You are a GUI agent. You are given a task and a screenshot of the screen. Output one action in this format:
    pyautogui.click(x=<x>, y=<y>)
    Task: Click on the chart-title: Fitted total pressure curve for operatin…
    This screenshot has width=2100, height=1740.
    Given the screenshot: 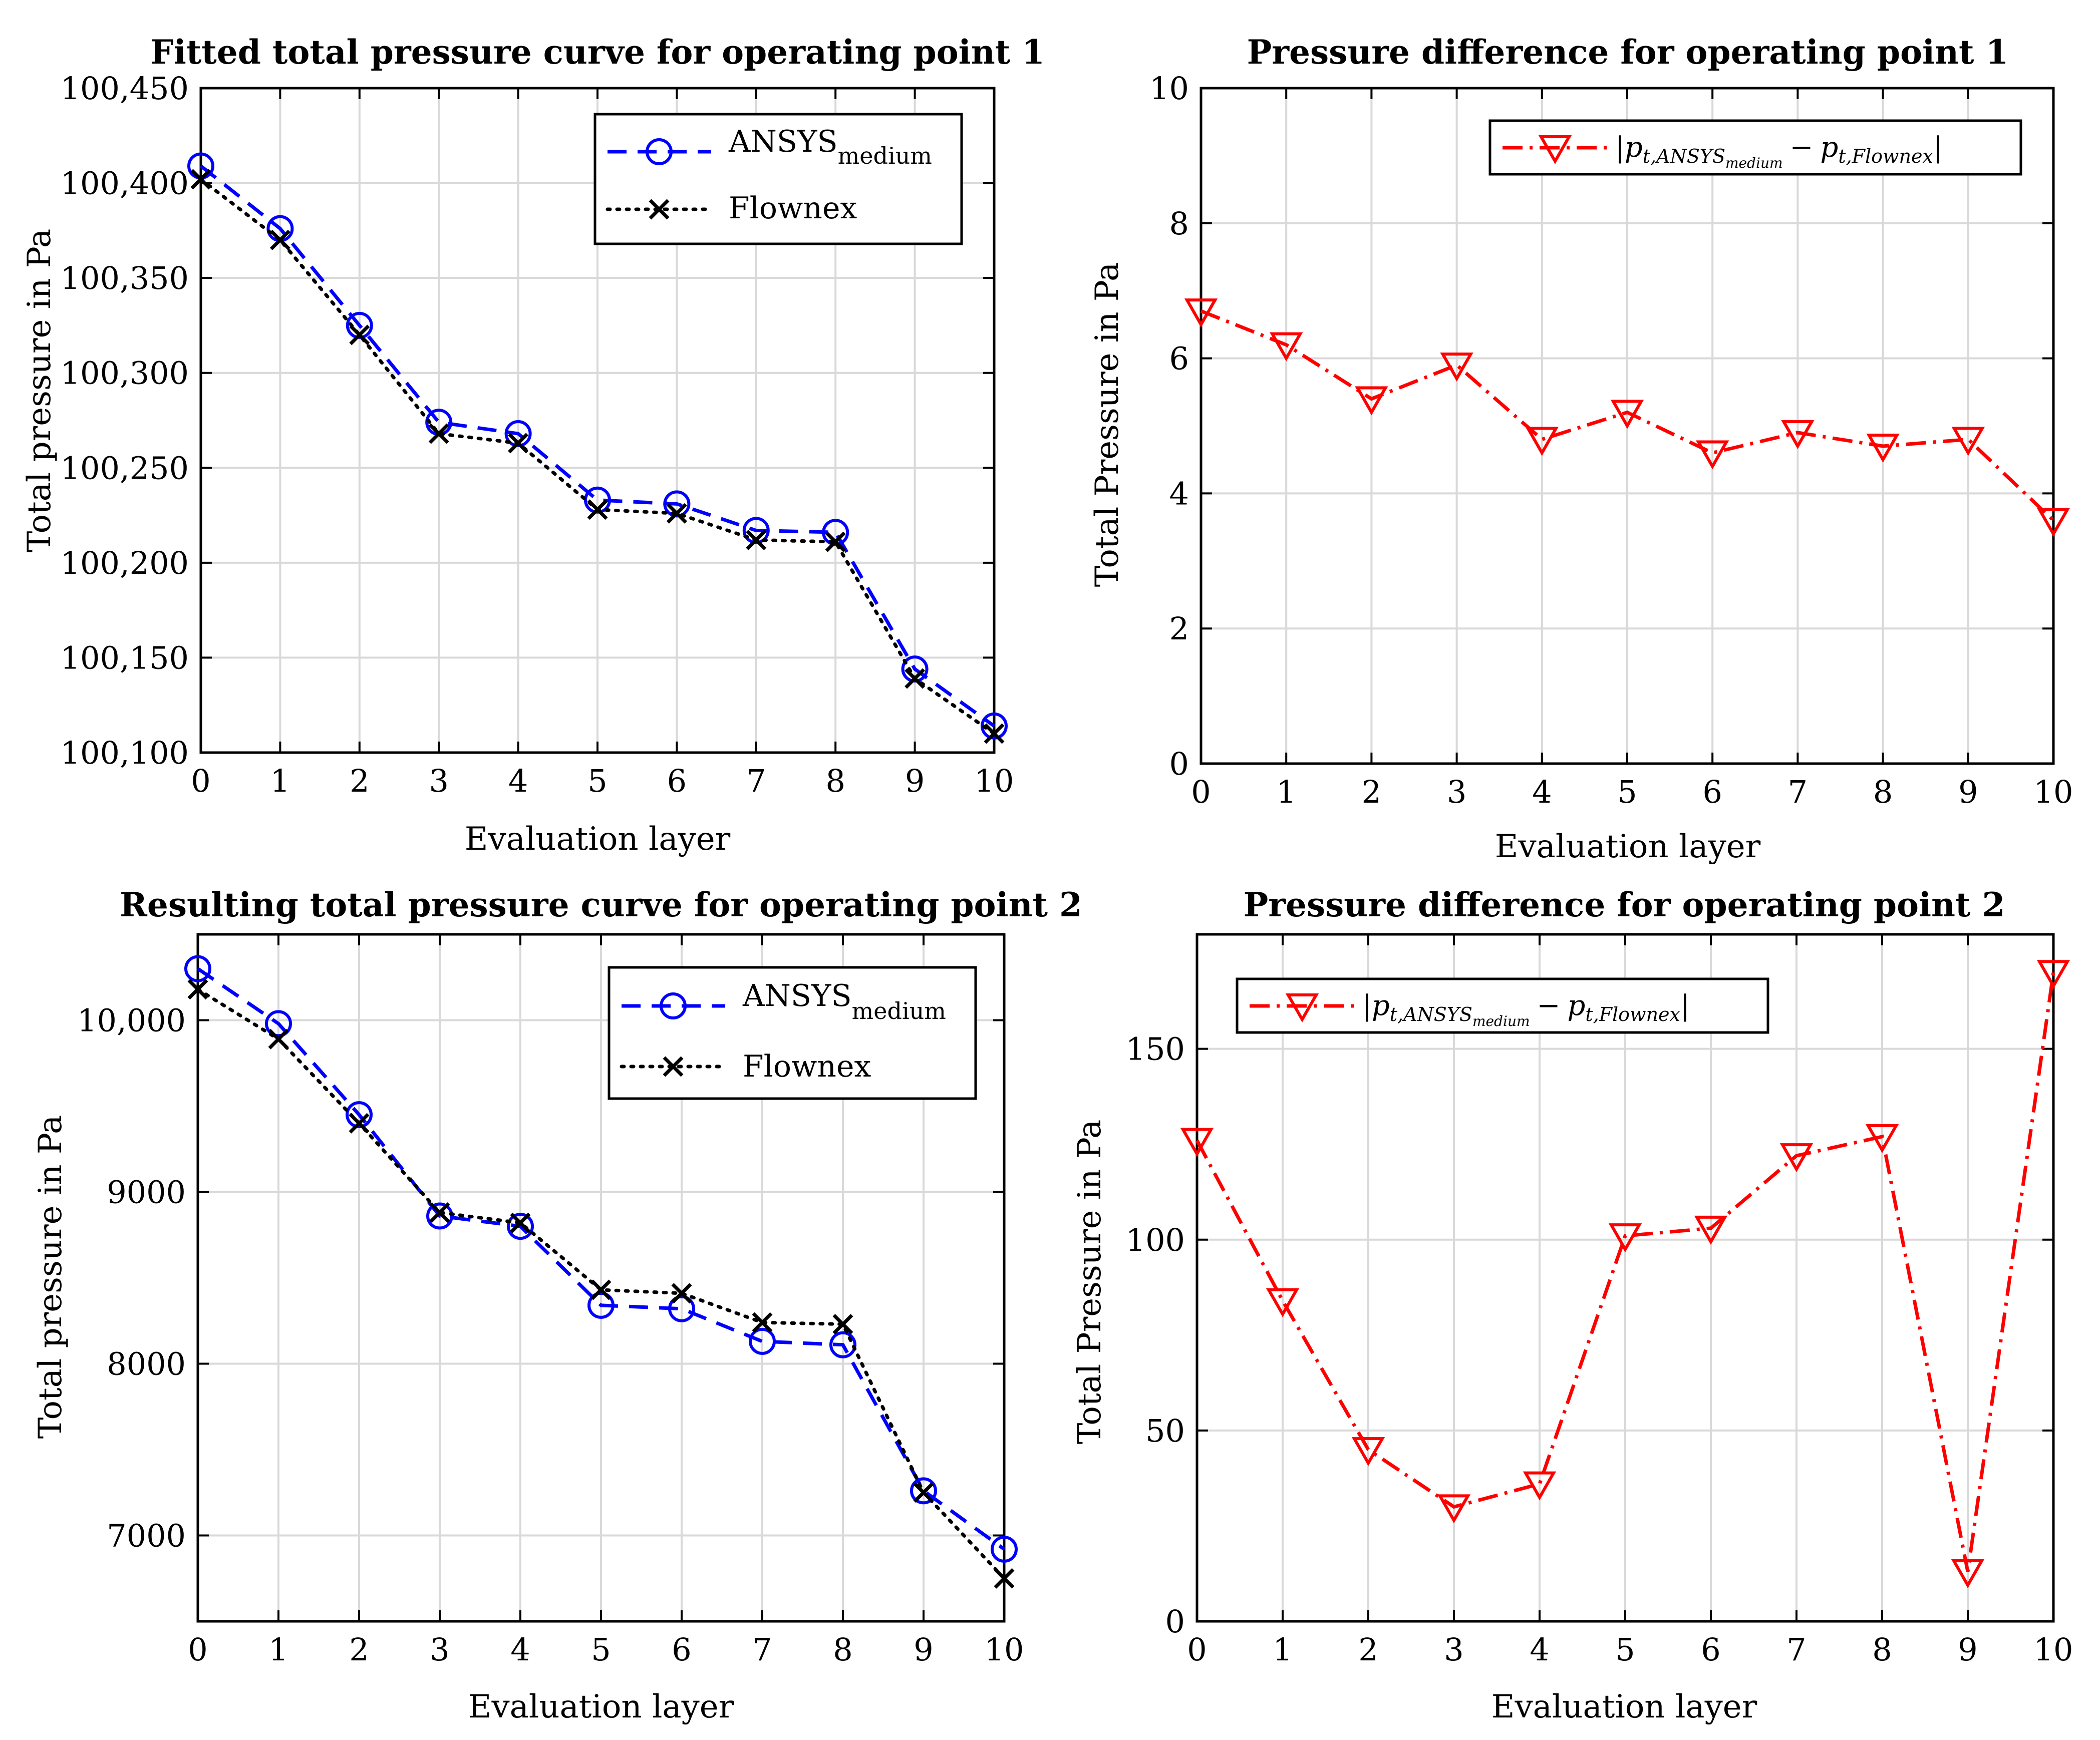 What is the action you would take?
    pyautogui.click(x=597, y=52)
    